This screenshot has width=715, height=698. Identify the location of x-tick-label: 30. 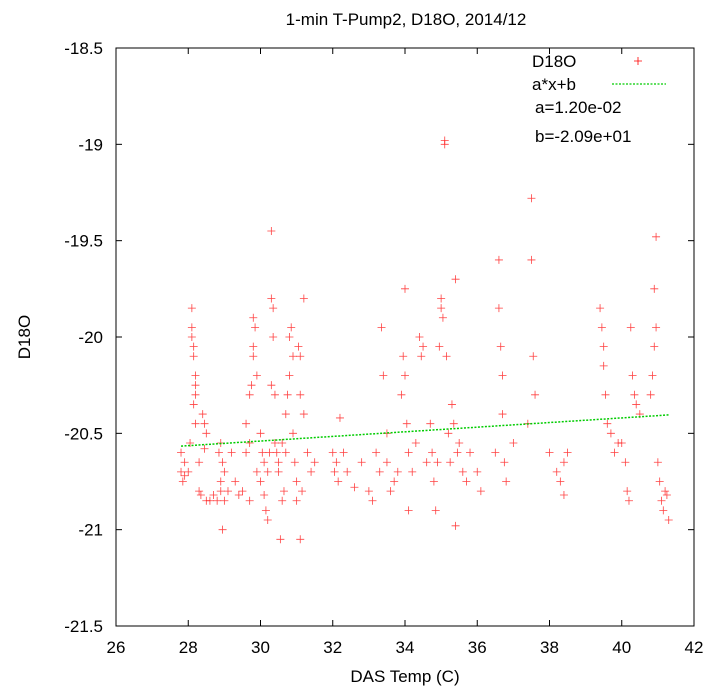
(260, 647).